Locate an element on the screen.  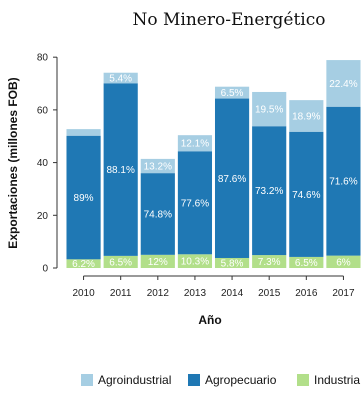
bar-value-label: 74.6% is located at coordinates (306, 195).